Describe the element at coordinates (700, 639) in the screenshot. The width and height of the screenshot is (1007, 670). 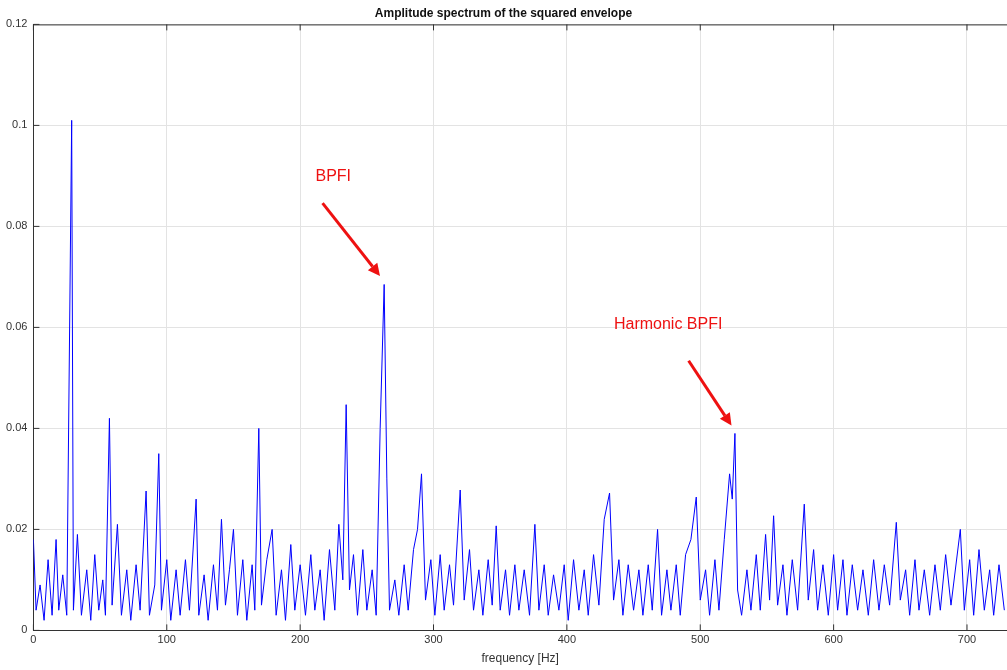
I see `x-tick-label: 500` at that location.